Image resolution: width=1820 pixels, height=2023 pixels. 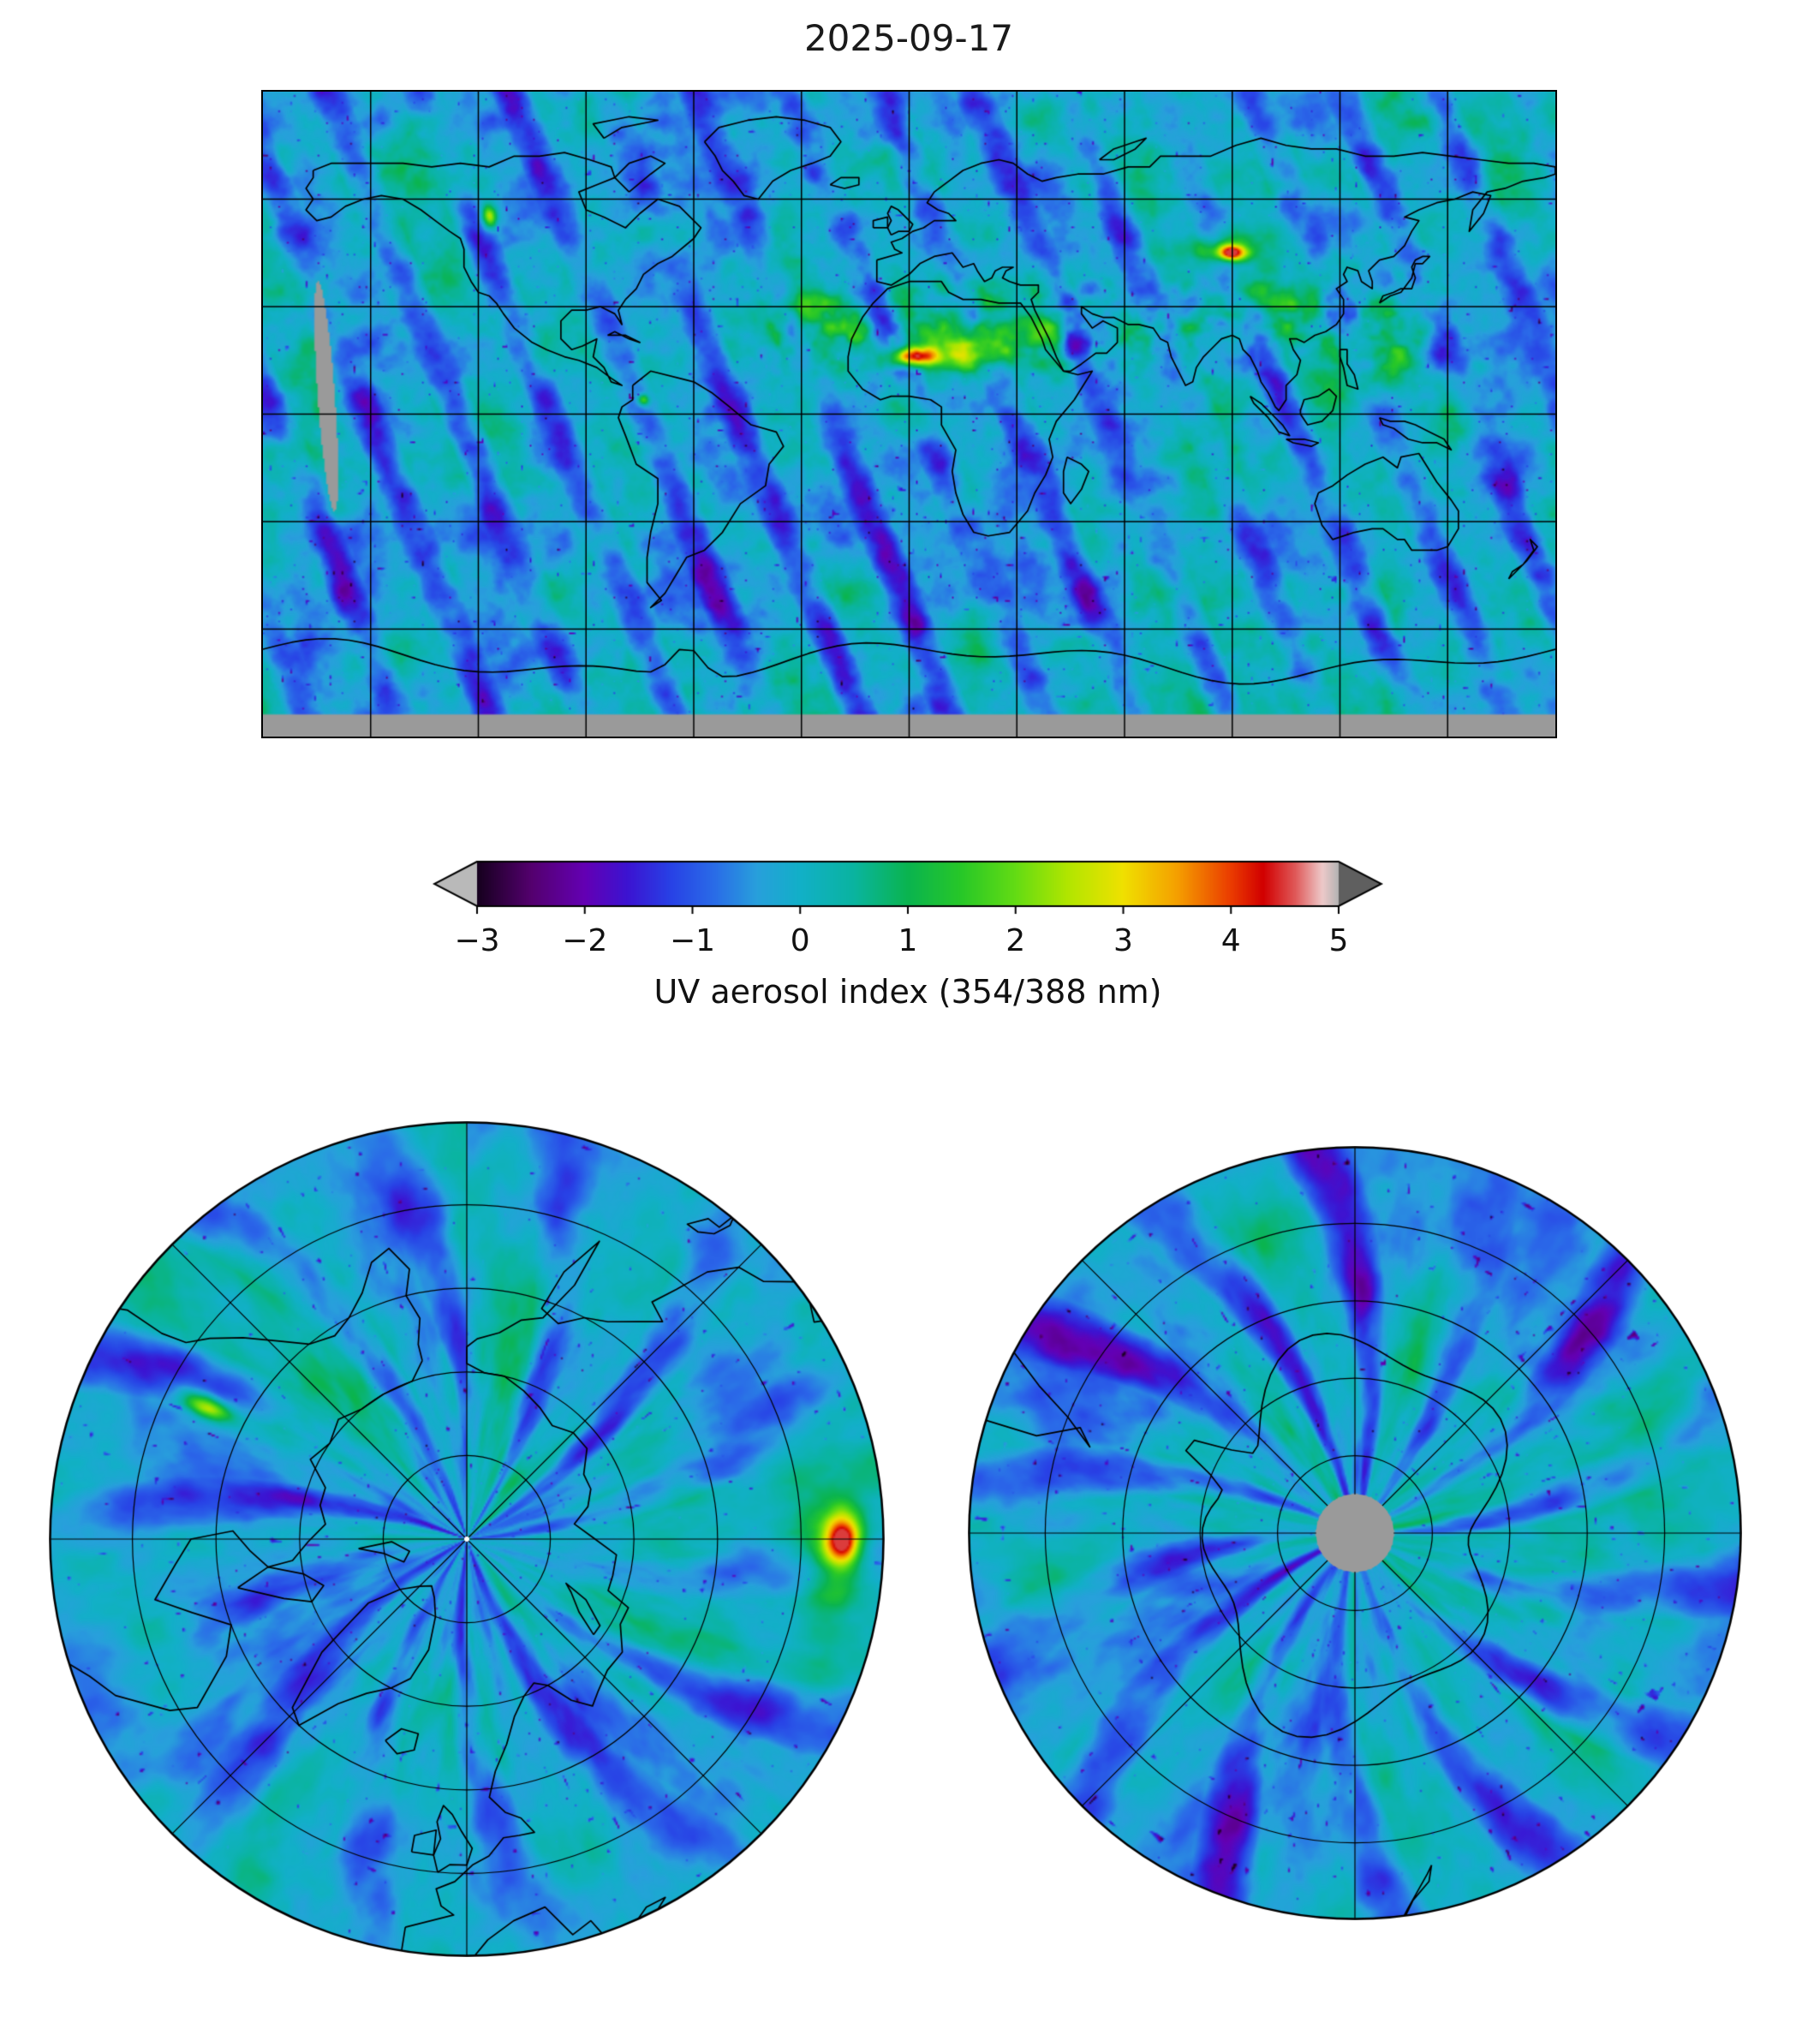 What do you see at coordinates (907, 992) in the screenshot?
I see `colorbar-label: UV aerosol index (354/388 nm)` at bounding box center [907, 992].